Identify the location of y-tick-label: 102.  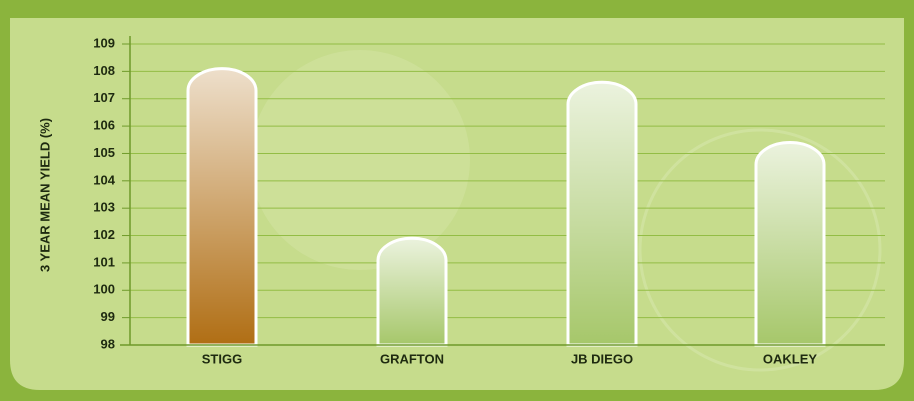
(104, 234).